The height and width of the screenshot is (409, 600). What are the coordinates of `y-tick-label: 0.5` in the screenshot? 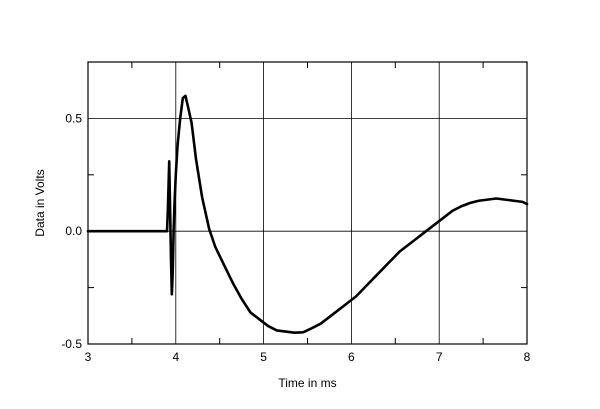 It's located at (73, 118).